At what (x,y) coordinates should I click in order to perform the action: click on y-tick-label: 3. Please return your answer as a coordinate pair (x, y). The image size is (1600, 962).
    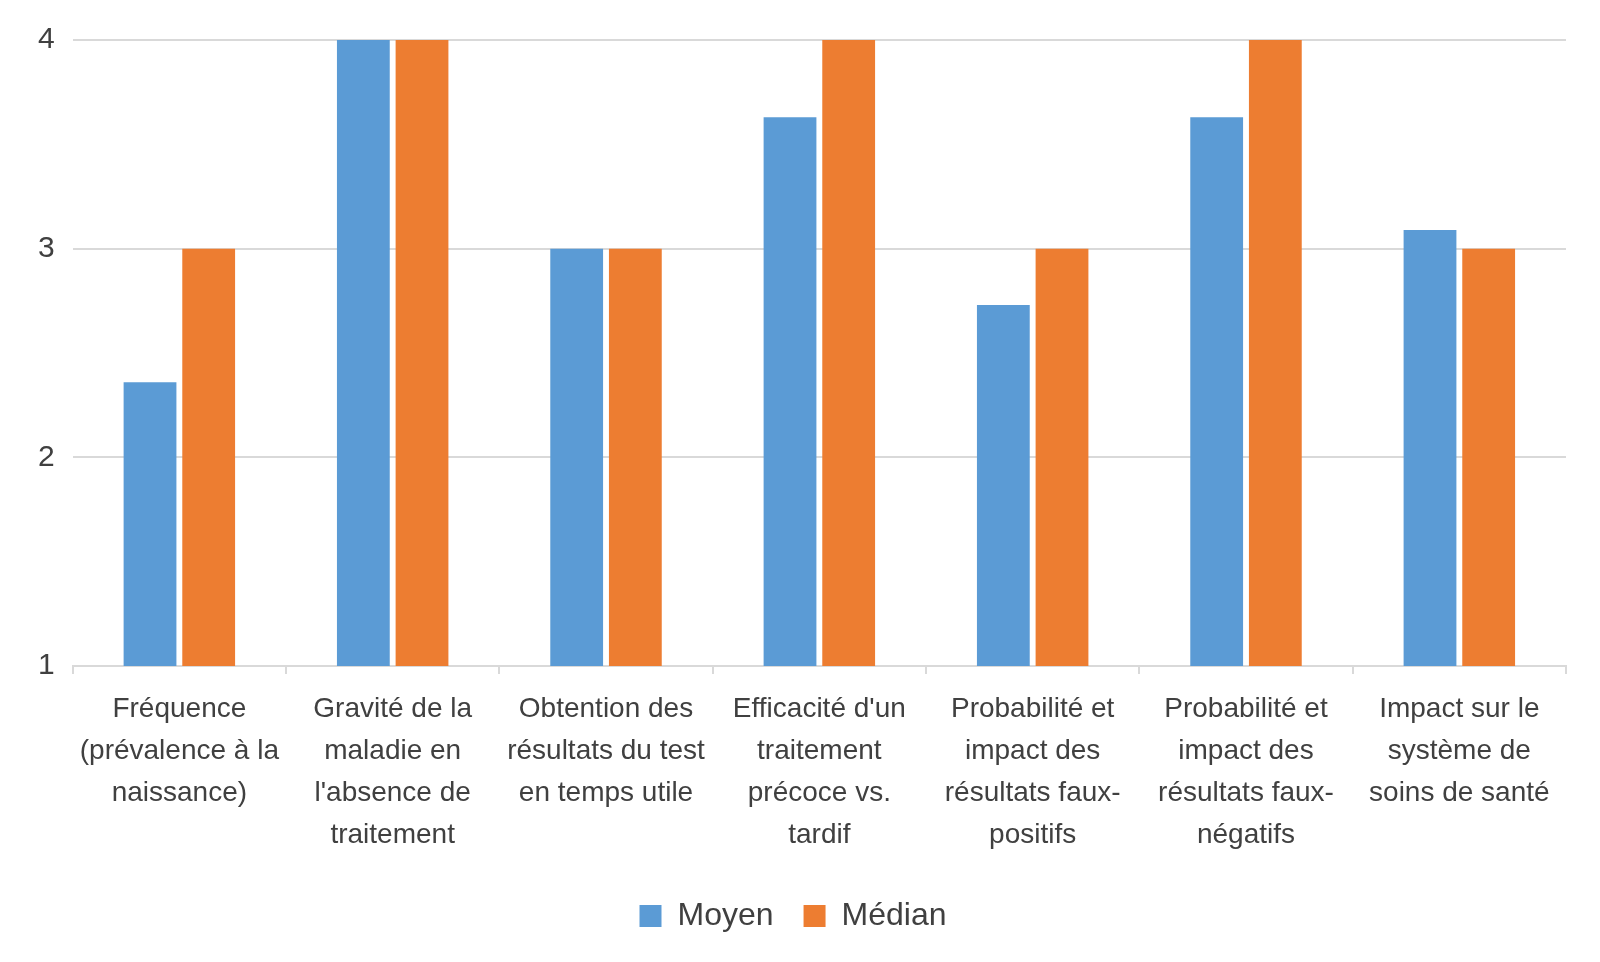
    Looking at the image, I should click on (46, 246).